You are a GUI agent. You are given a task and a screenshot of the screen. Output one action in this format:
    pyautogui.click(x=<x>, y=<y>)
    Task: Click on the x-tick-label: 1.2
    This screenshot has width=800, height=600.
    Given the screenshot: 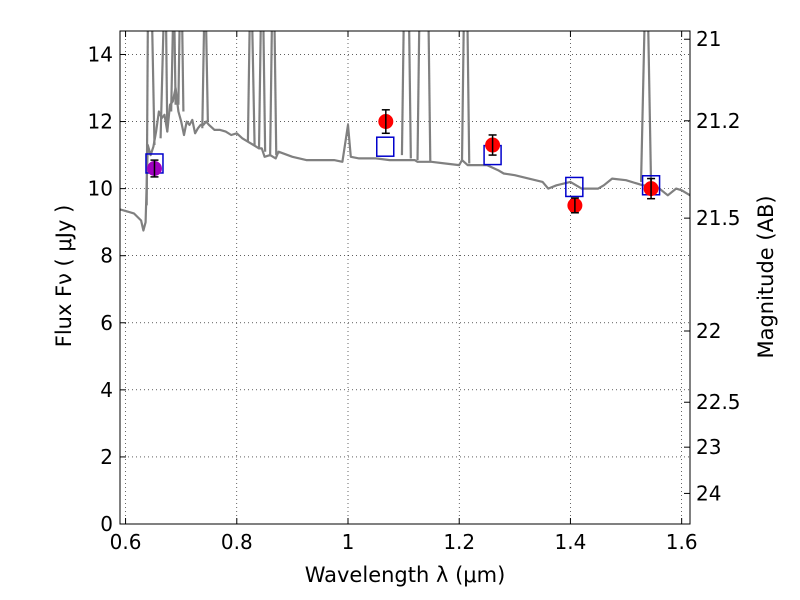 What is the action you would take?
    pyautogui.click(x=459, y=542)
    